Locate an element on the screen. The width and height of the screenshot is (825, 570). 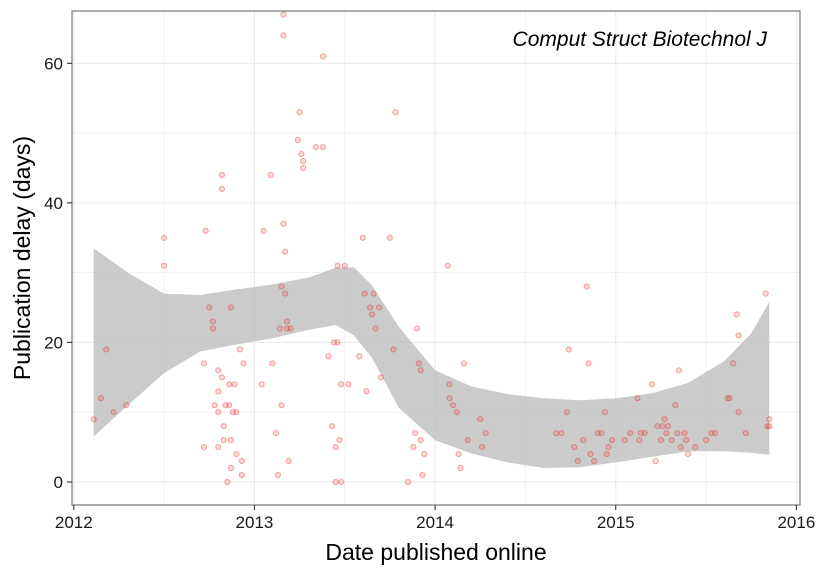
y-tick-label: 0 is located at coordinates (58, 482).